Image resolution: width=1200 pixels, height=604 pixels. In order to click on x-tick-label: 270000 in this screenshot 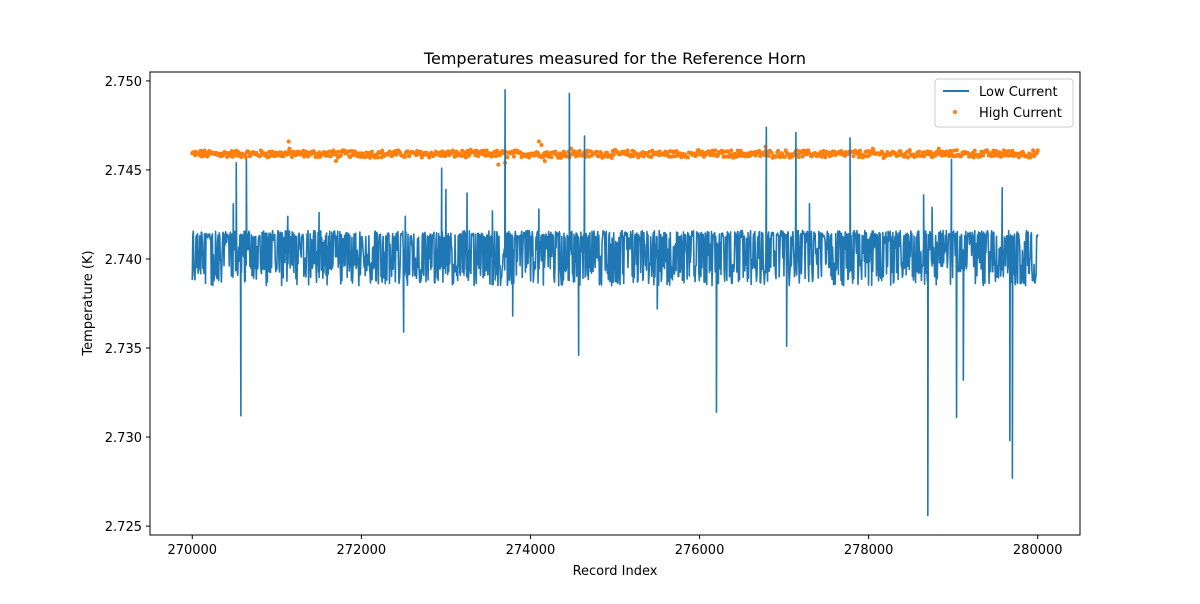, I will do `click(192, 550)`.